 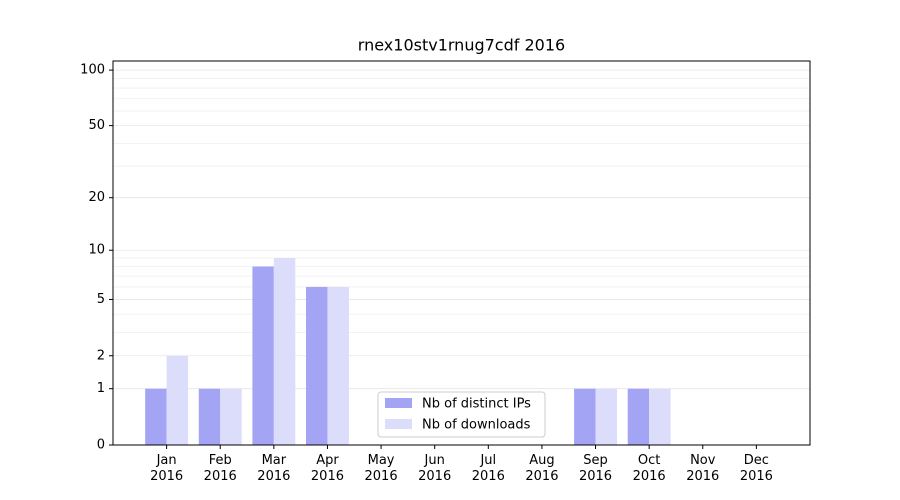 What do you see at coordinates (220, 468) in the screenshot?
I see `x-tick-label: Feb 2016` at bounding box center [220, 468].